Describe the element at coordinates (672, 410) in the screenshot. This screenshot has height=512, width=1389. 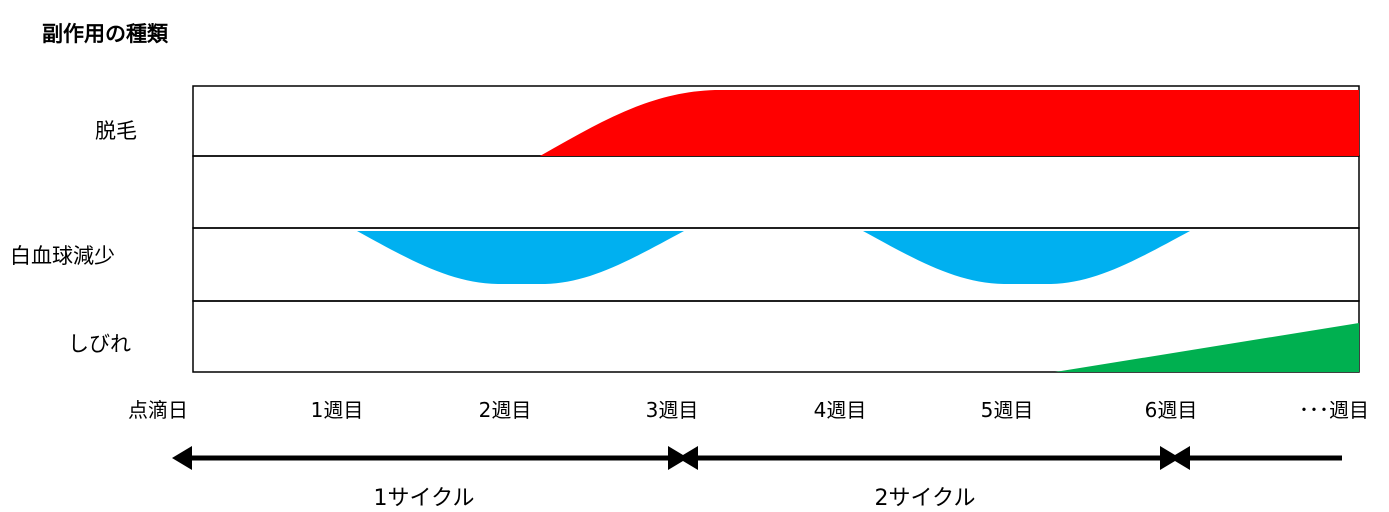
I see `tick-label: 3週目` at that location.